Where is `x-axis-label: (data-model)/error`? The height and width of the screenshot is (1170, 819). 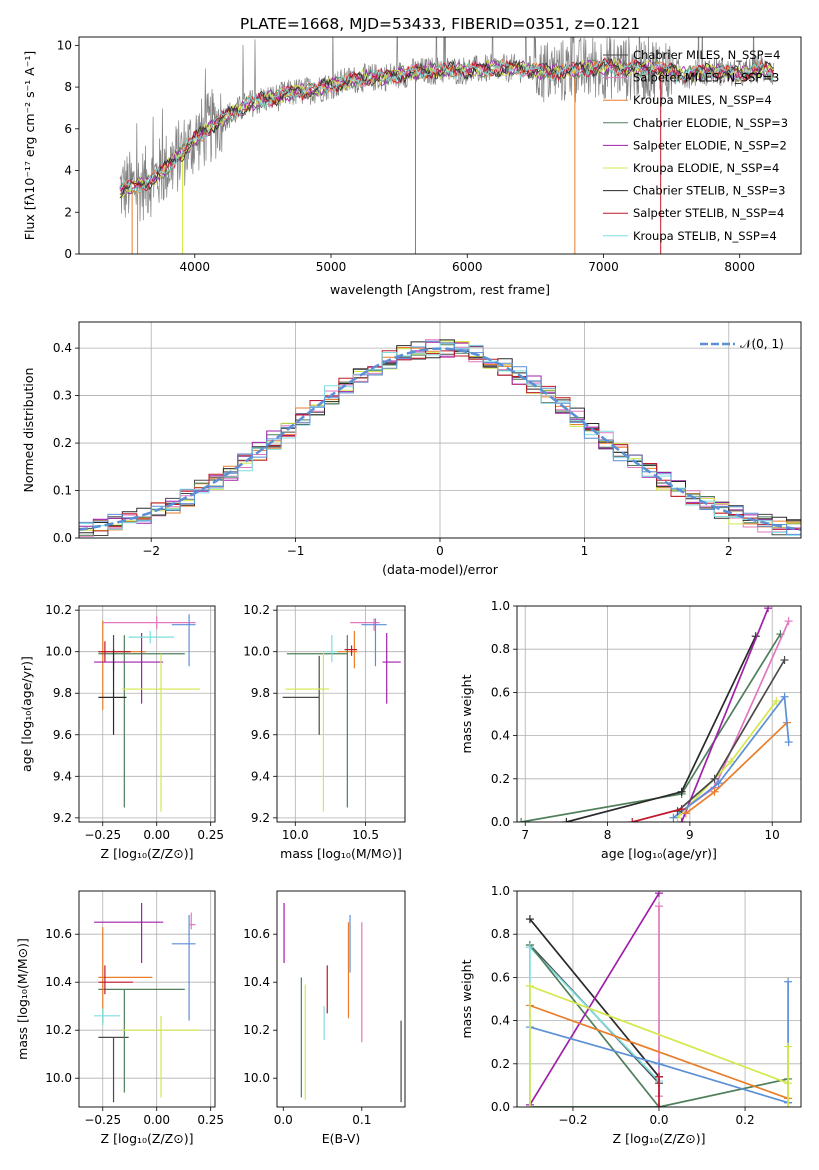 x-axis-label: (data-model)/error is located at coordinates (440, 569).